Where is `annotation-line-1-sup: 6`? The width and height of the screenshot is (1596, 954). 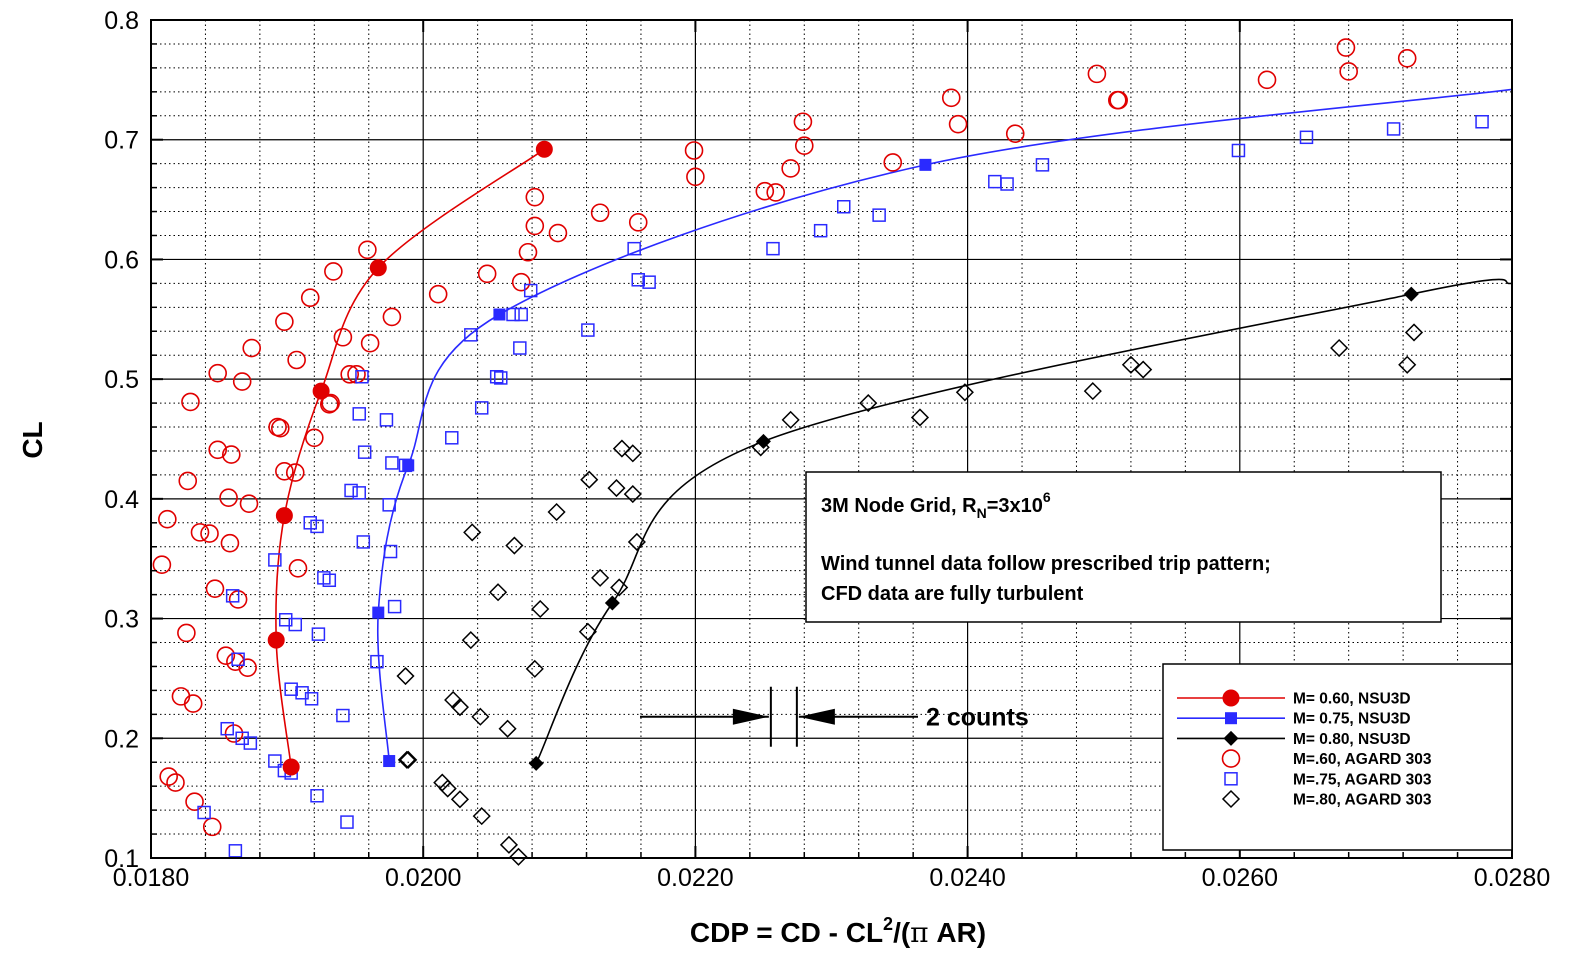
annotation-line-1-sup: 6 is located at coordinates (1047, 497).